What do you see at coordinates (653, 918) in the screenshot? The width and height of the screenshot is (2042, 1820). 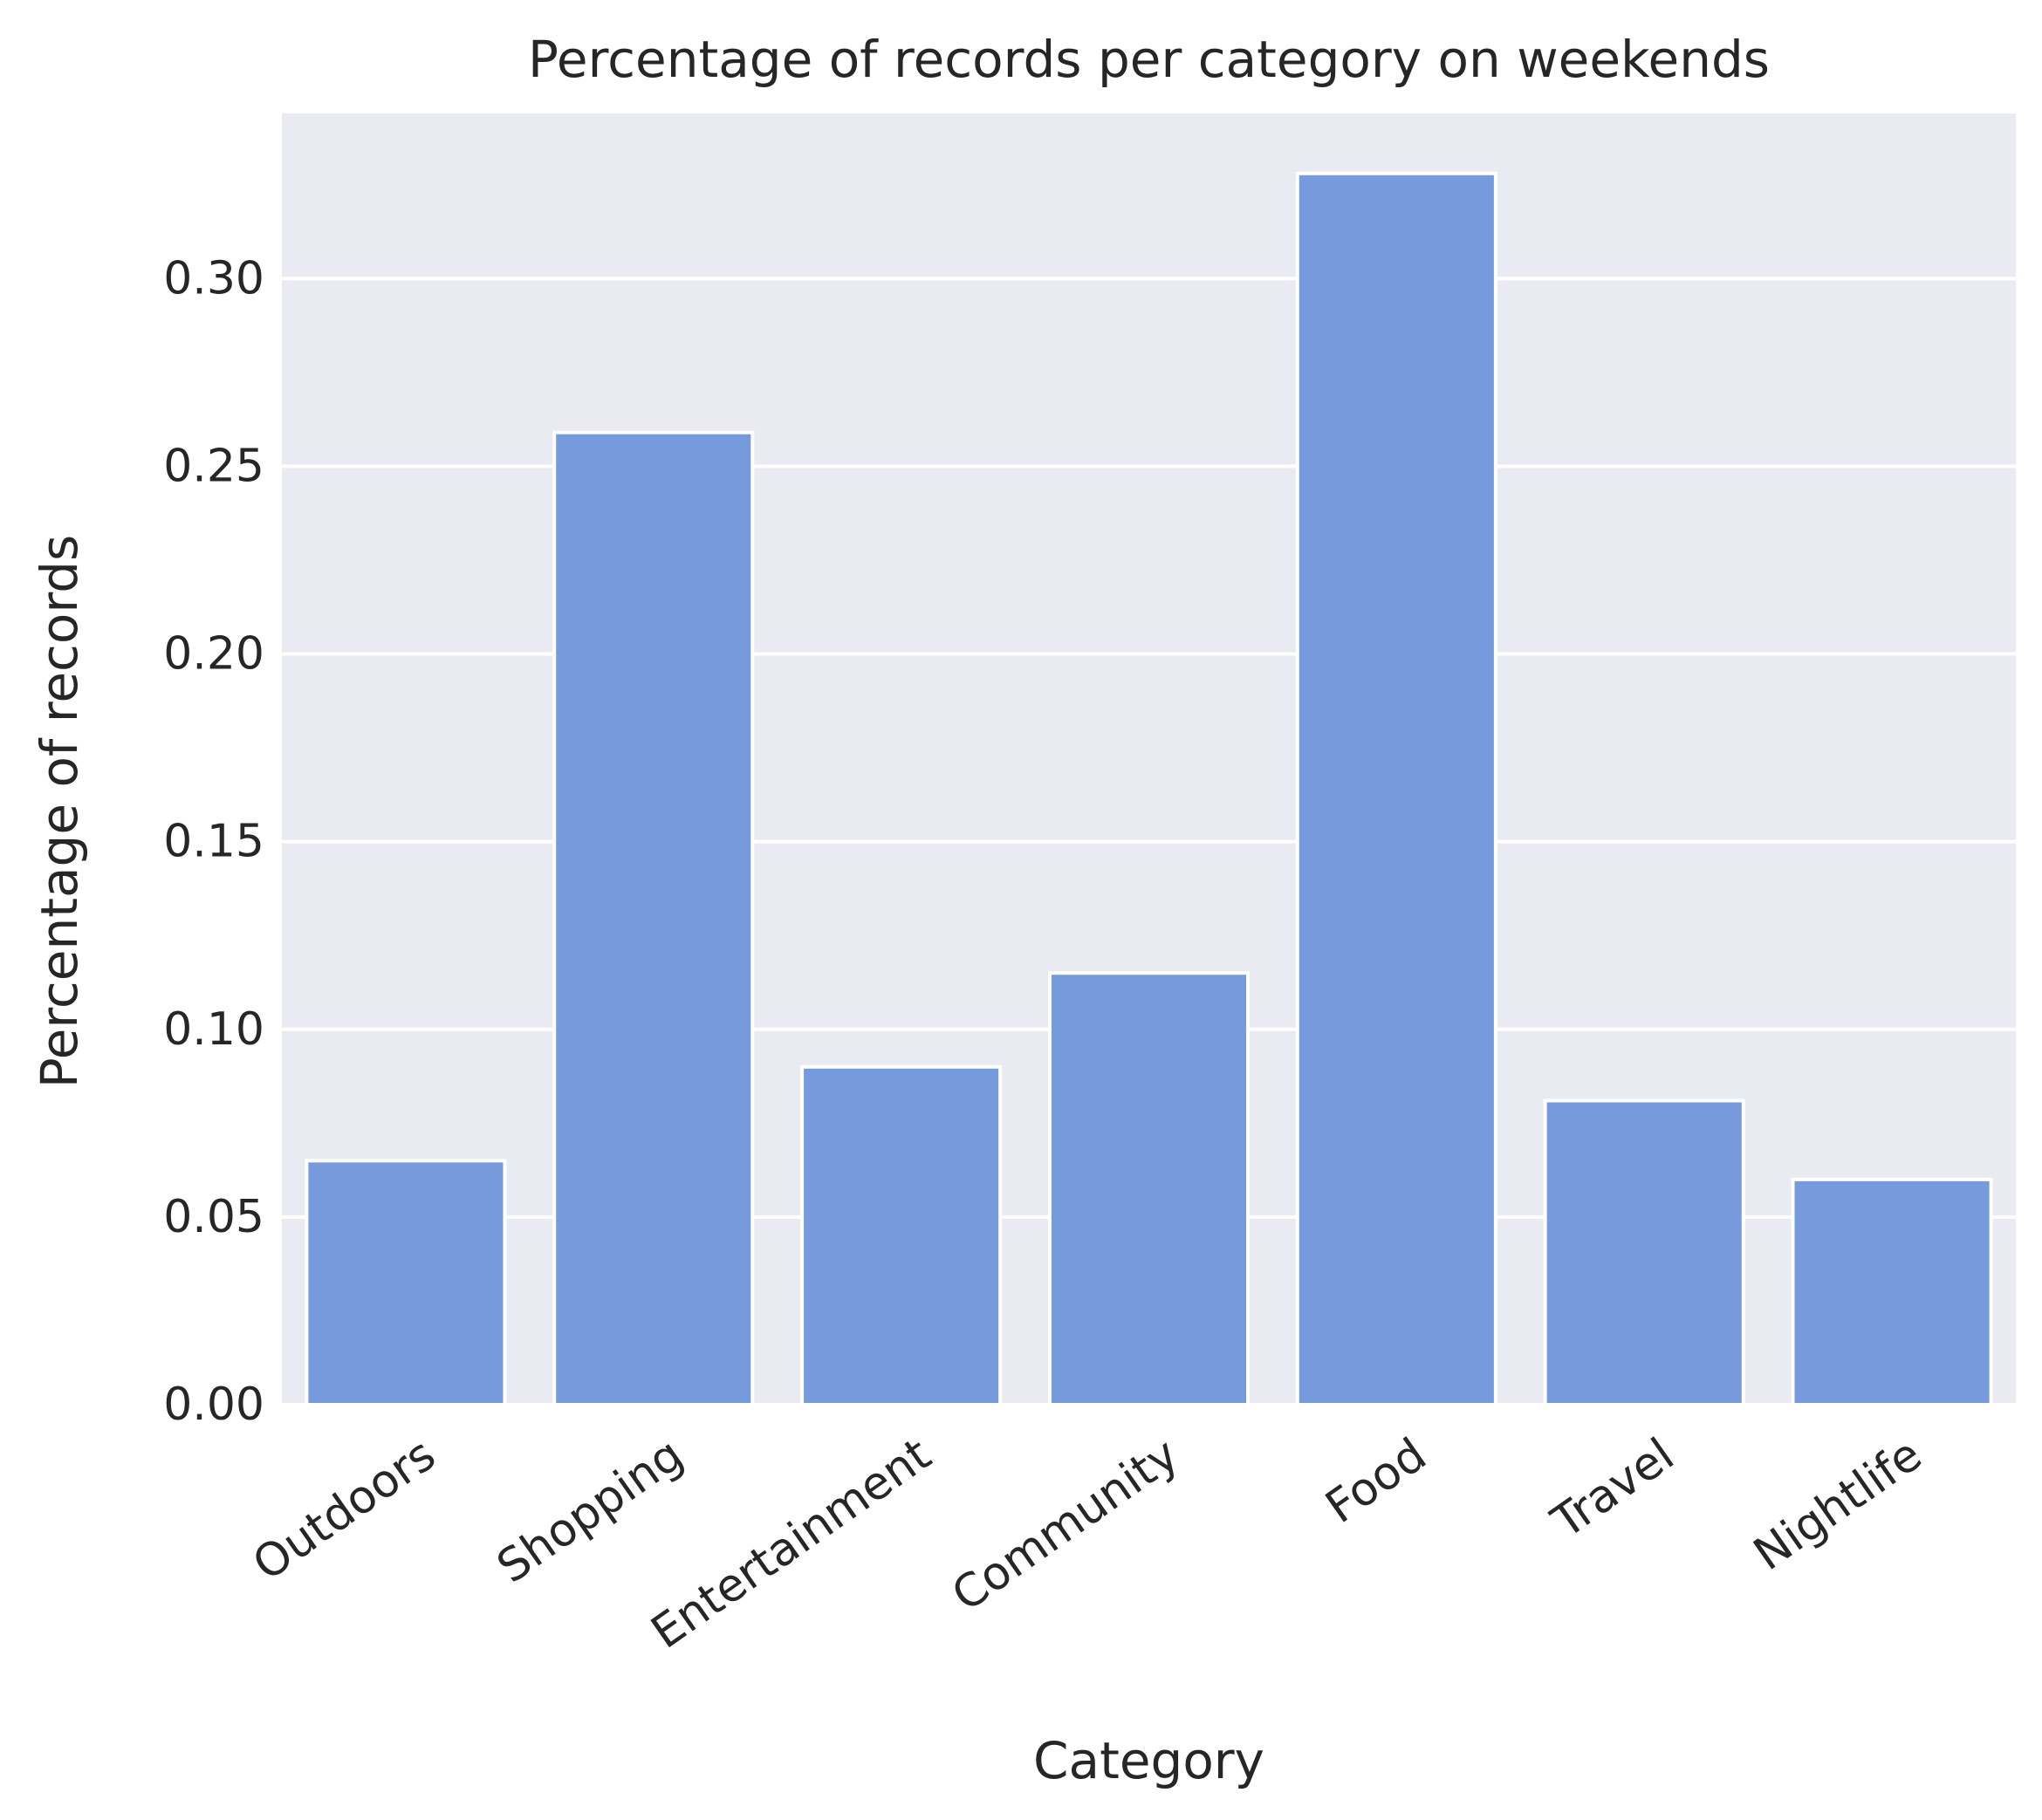 I see `bar-shopping` at bounding box center [653, 918].